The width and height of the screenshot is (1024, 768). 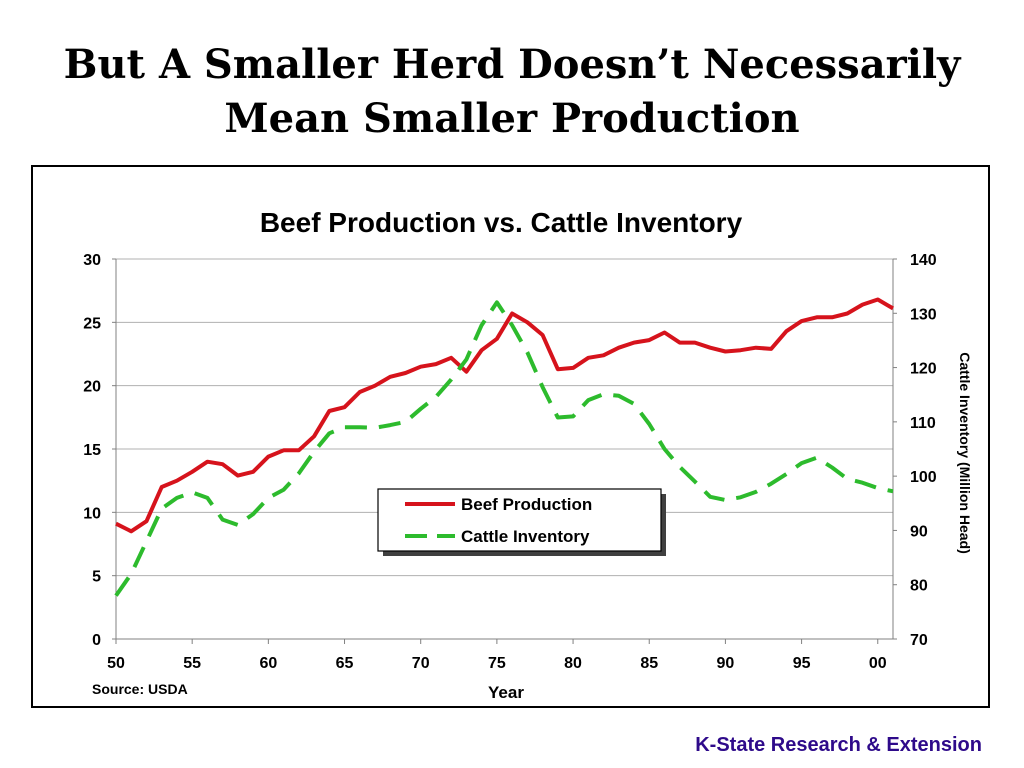 What do you see at coordinates (92, 387) in the screenshot?
I see `left-axis-tick-label: 20` at bounding box center [92, 387].